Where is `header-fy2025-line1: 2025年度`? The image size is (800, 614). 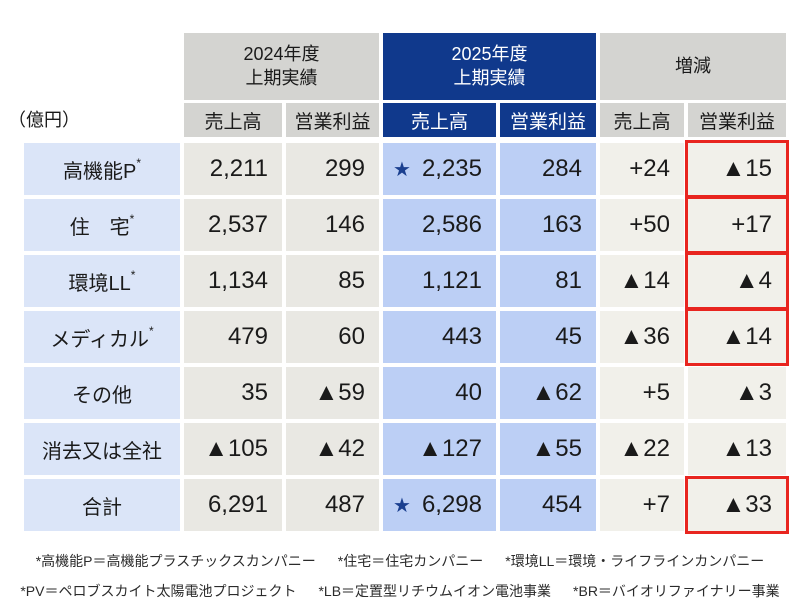 header-fy2025-line1: 2025年度 is located at coordinates (489, 53).